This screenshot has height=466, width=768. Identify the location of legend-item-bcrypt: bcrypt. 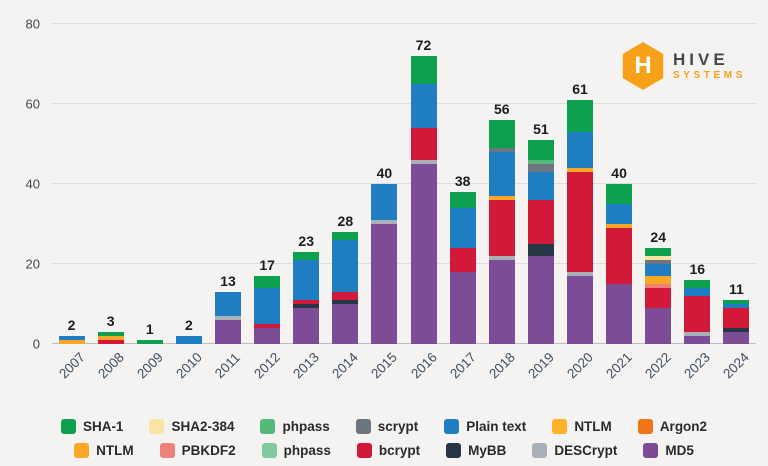
(388, 450).